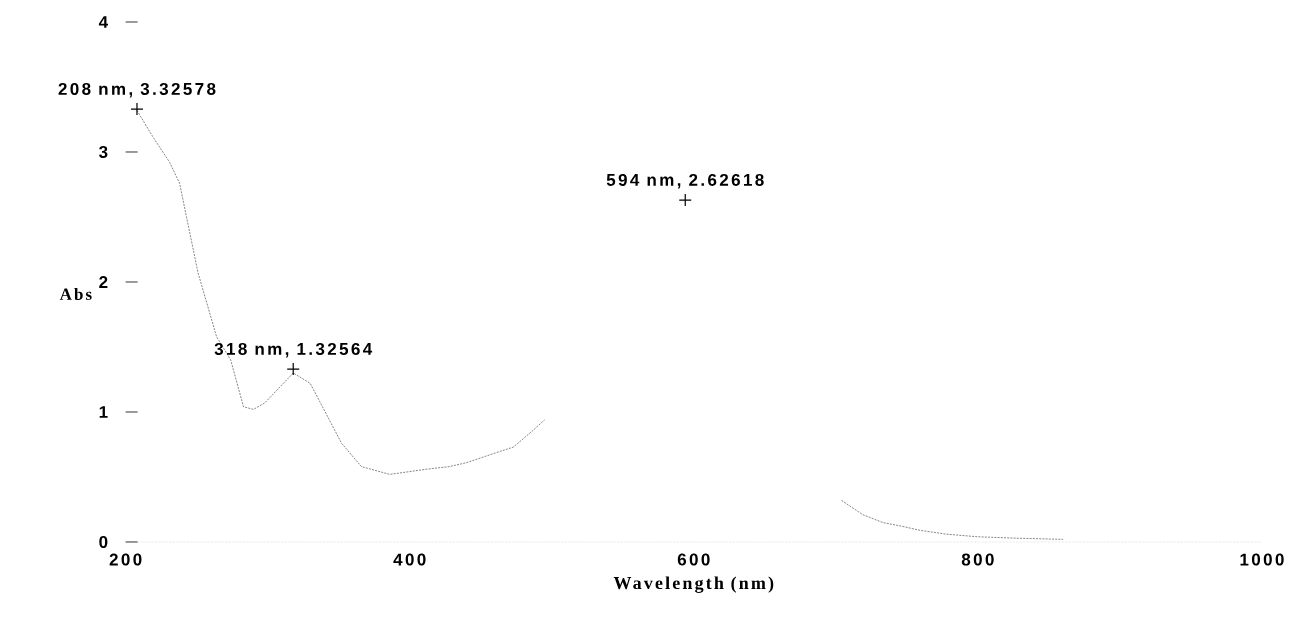 This screenshot has height=620, width=1297. I want to click on annotation: 318 nm, 1.32564, so click(293, 350).